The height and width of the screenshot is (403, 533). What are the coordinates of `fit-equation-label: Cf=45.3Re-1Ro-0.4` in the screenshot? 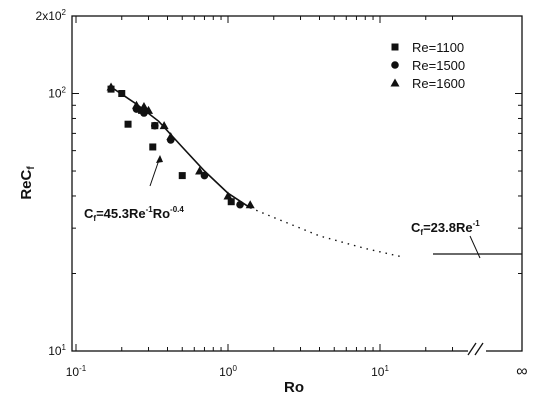 It's located at (134, 214).